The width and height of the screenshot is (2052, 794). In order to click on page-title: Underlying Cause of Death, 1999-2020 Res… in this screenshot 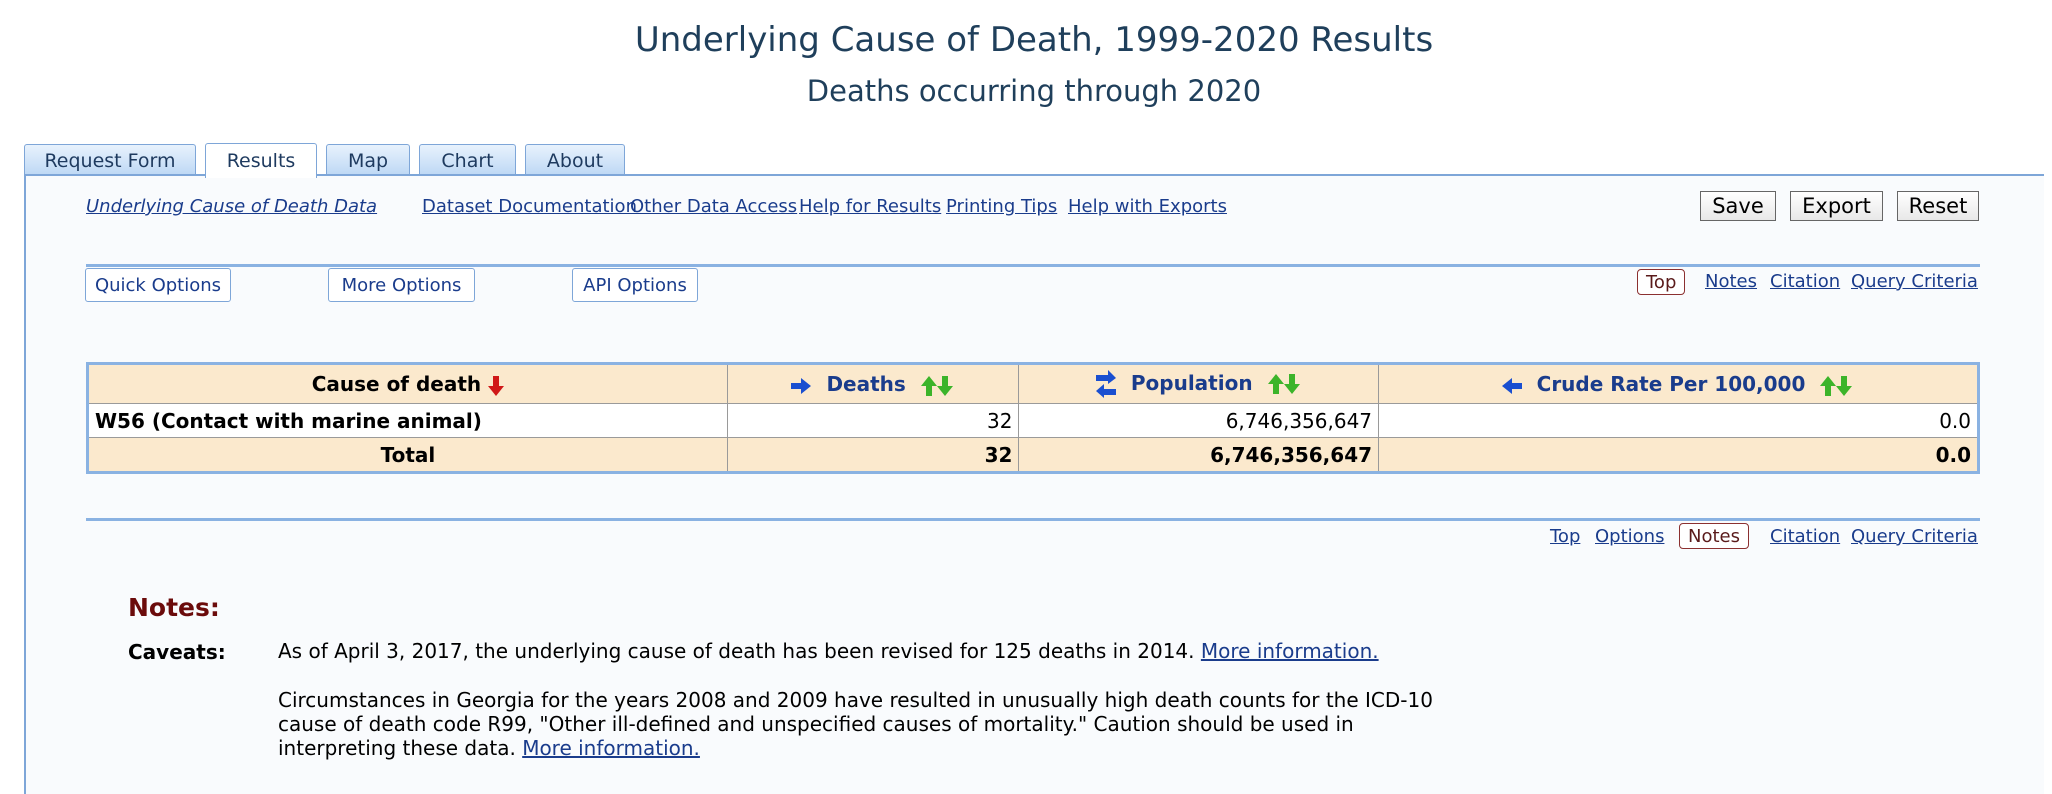, I will do `click(1034, 40)`.